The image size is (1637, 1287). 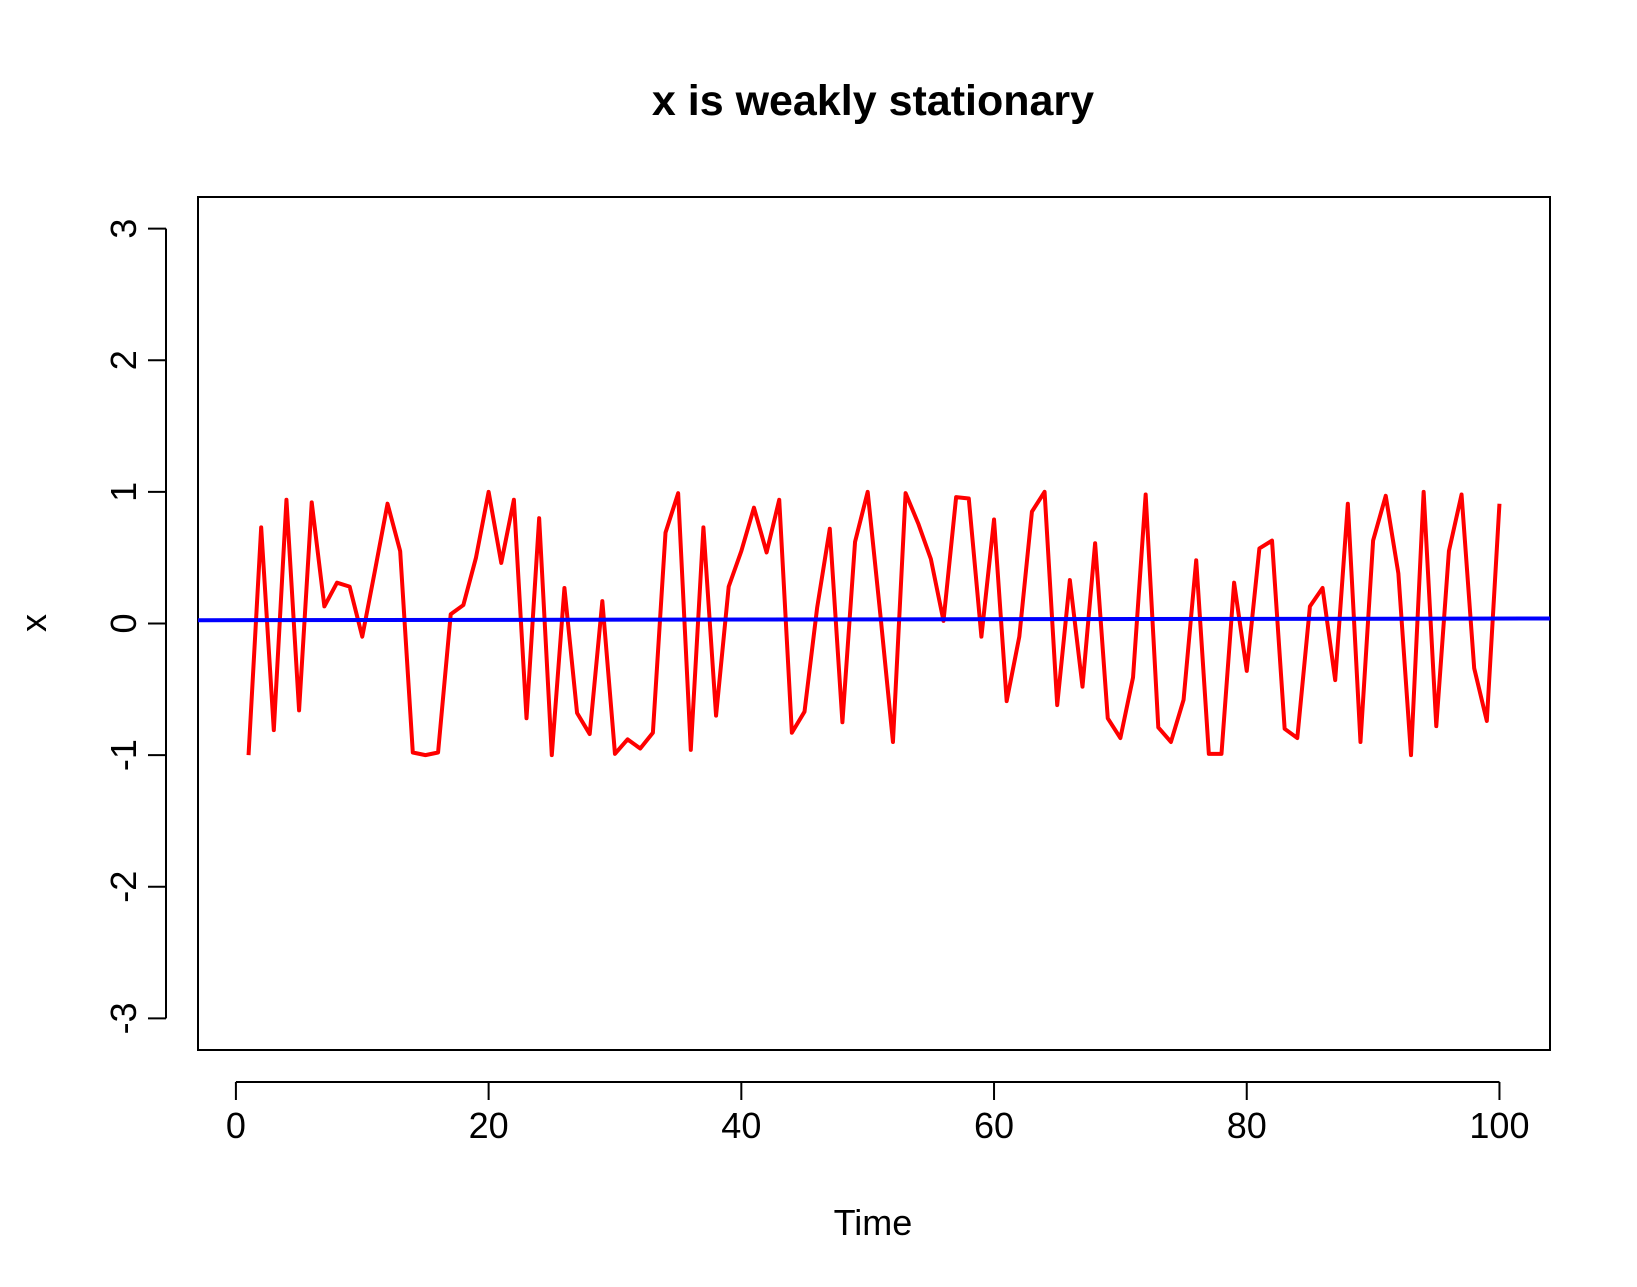 I want to click on y-tick-label: 0, so click(x=123, y=623).